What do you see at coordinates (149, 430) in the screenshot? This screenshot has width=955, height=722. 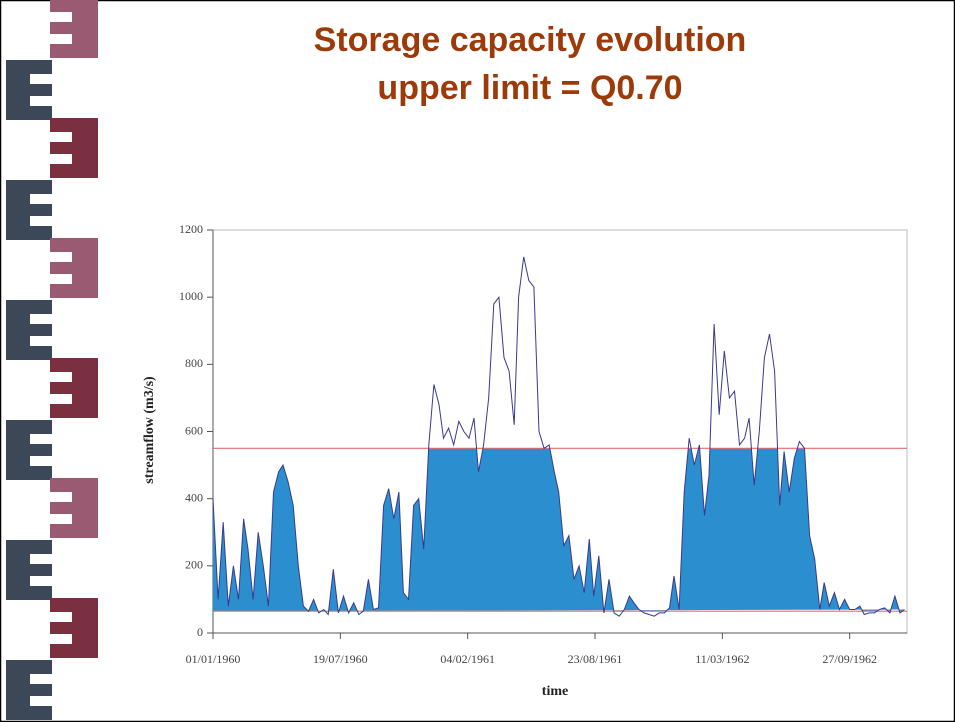 I see `y-axis-label: streamflow (m3/s)` at bounding box center [149, 430].